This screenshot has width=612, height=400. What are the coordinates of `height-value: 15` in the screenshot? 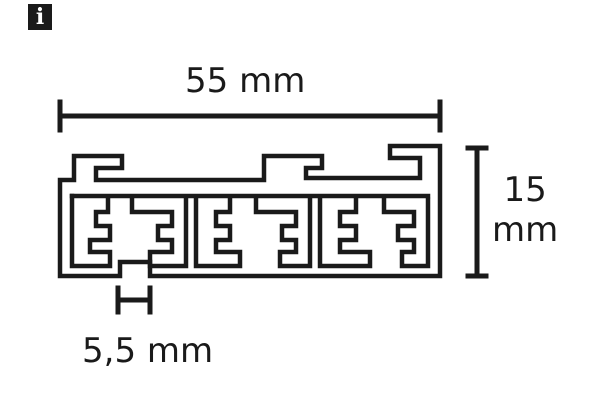 It's located at (525, 190).